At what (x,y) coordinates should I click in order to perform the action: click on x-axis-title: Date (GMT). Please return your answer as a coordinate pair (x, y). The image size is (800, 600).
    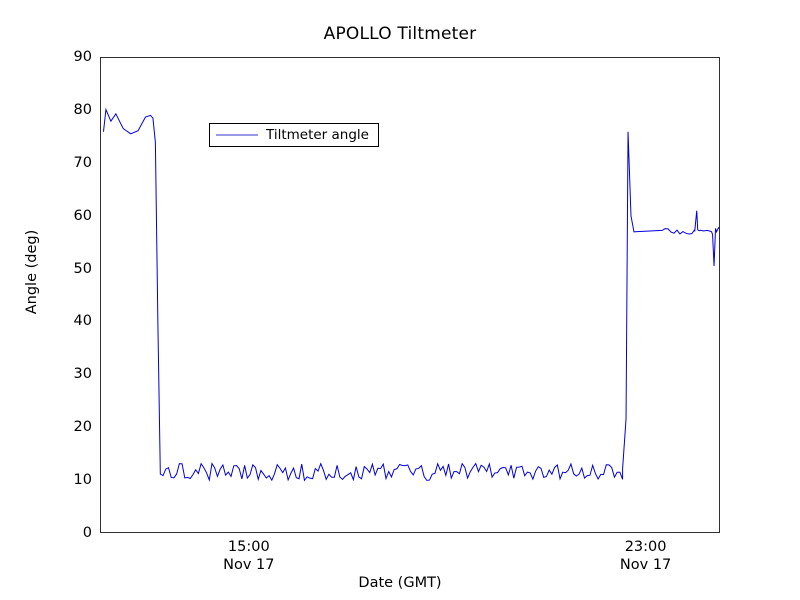
    Looking at the image, I should click on (400, 583).